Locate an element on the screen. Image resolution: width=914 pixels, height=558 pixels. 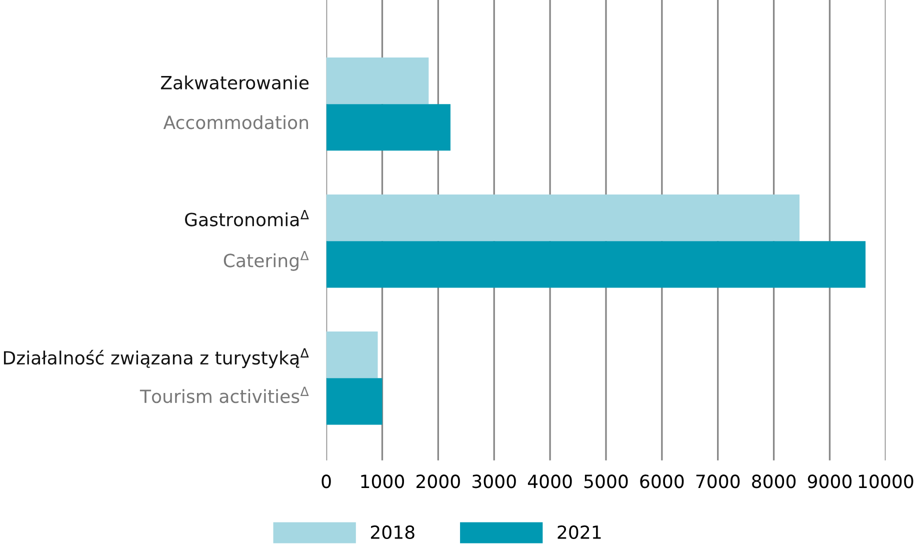
x-tick-label: 1000 is located at coordinates (382, 481).